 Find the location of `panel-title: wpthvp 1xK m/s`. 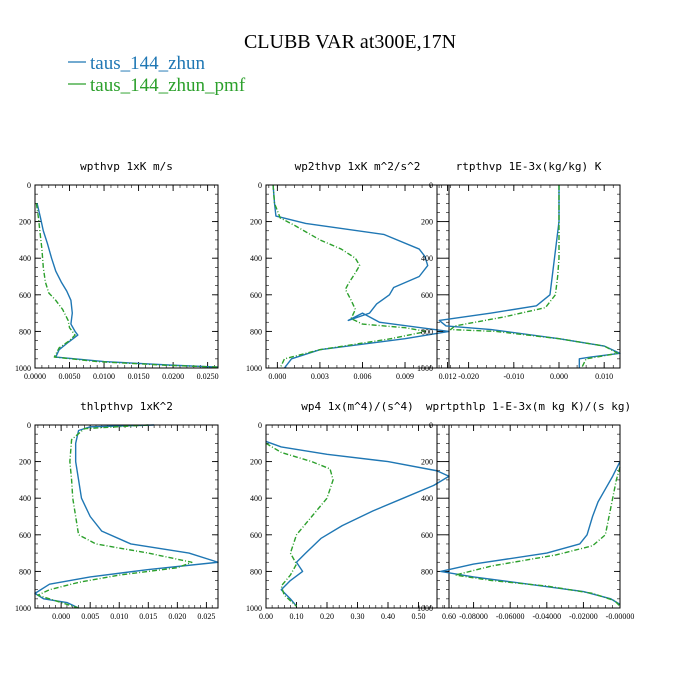

panel-title: wpthvp 1xK m/s is located at coordinates (126, 166).